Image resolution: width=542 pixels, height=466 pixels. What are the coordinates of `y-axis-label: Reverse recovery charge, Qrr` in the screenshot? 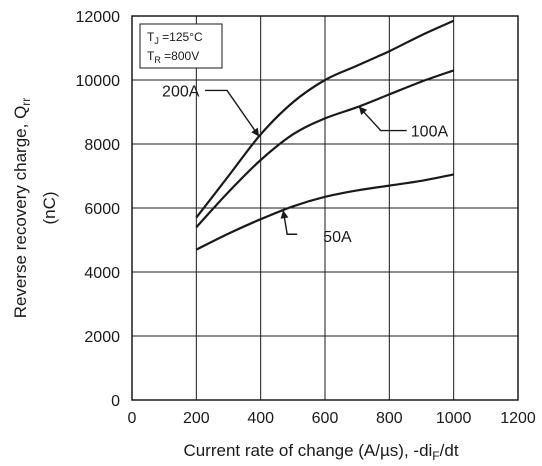 It's located at (22, 208).